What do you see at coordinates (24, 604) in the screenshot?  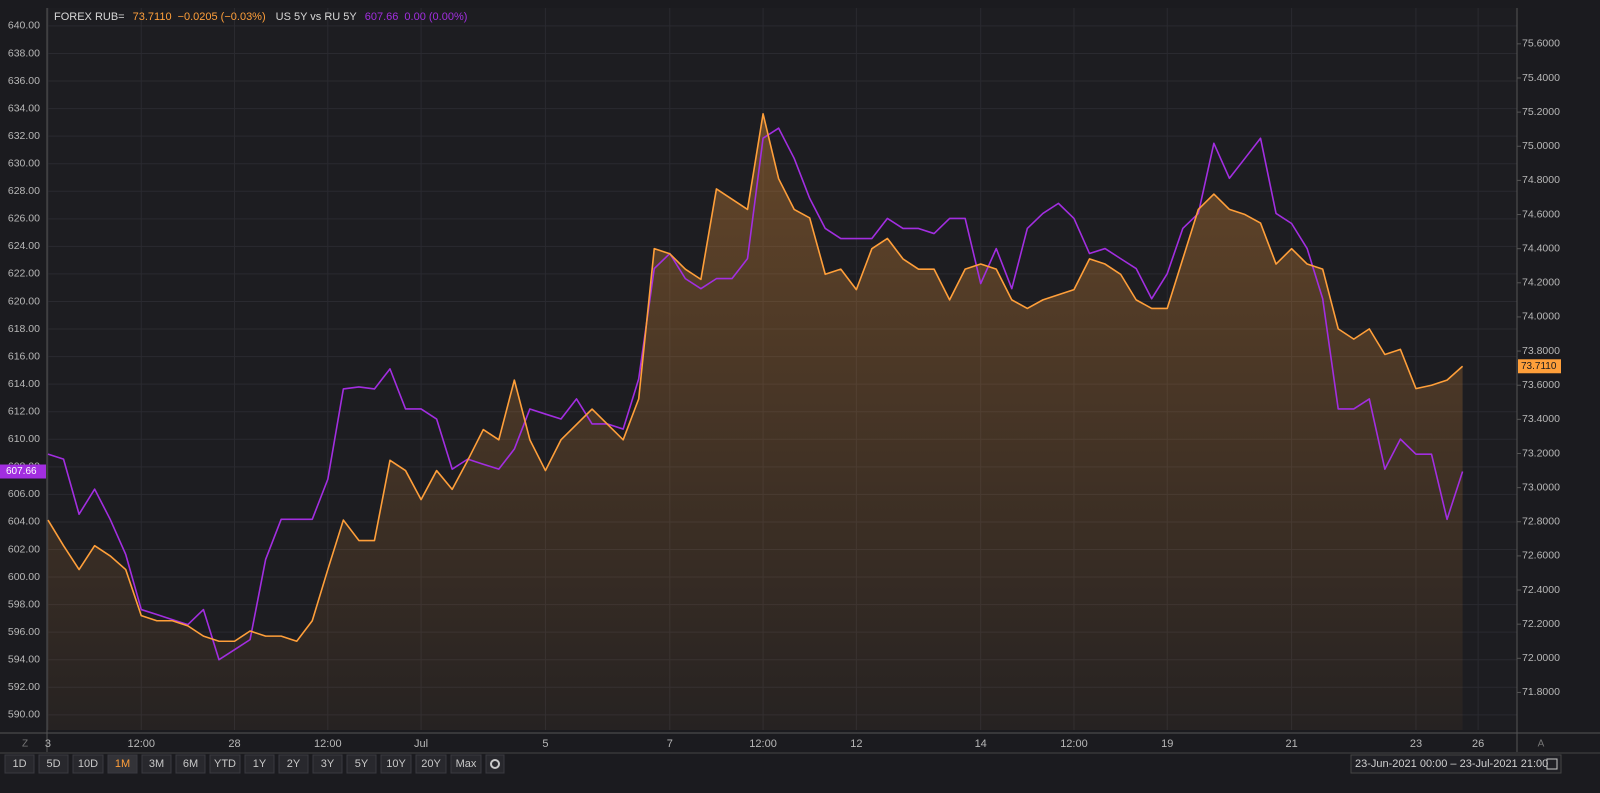 I see `y-tick-label: 598.00` at bounding box center [24, 604].